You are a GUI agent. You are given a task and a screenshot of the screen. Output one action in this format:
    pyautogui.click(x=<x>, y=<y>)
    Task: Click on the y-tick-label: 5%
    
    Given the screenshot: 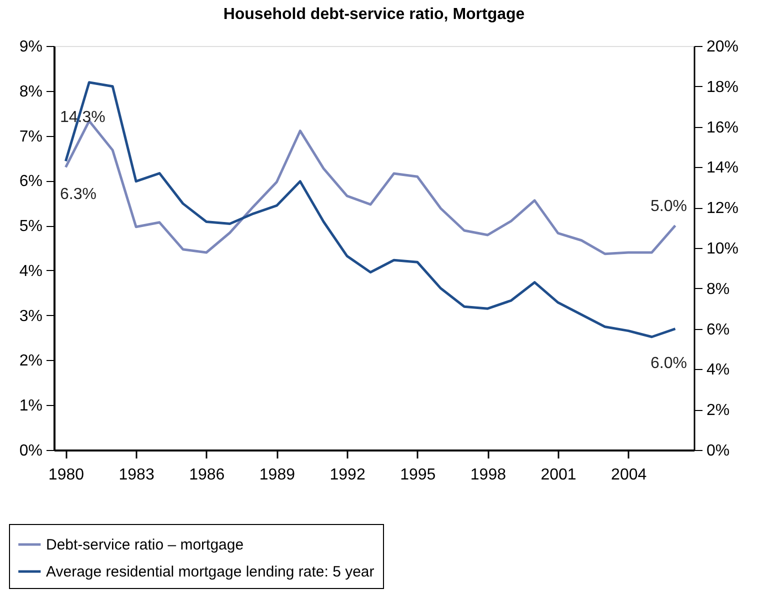 What is the action you would take?
    pyautogui.click(x=30, y=227)
    